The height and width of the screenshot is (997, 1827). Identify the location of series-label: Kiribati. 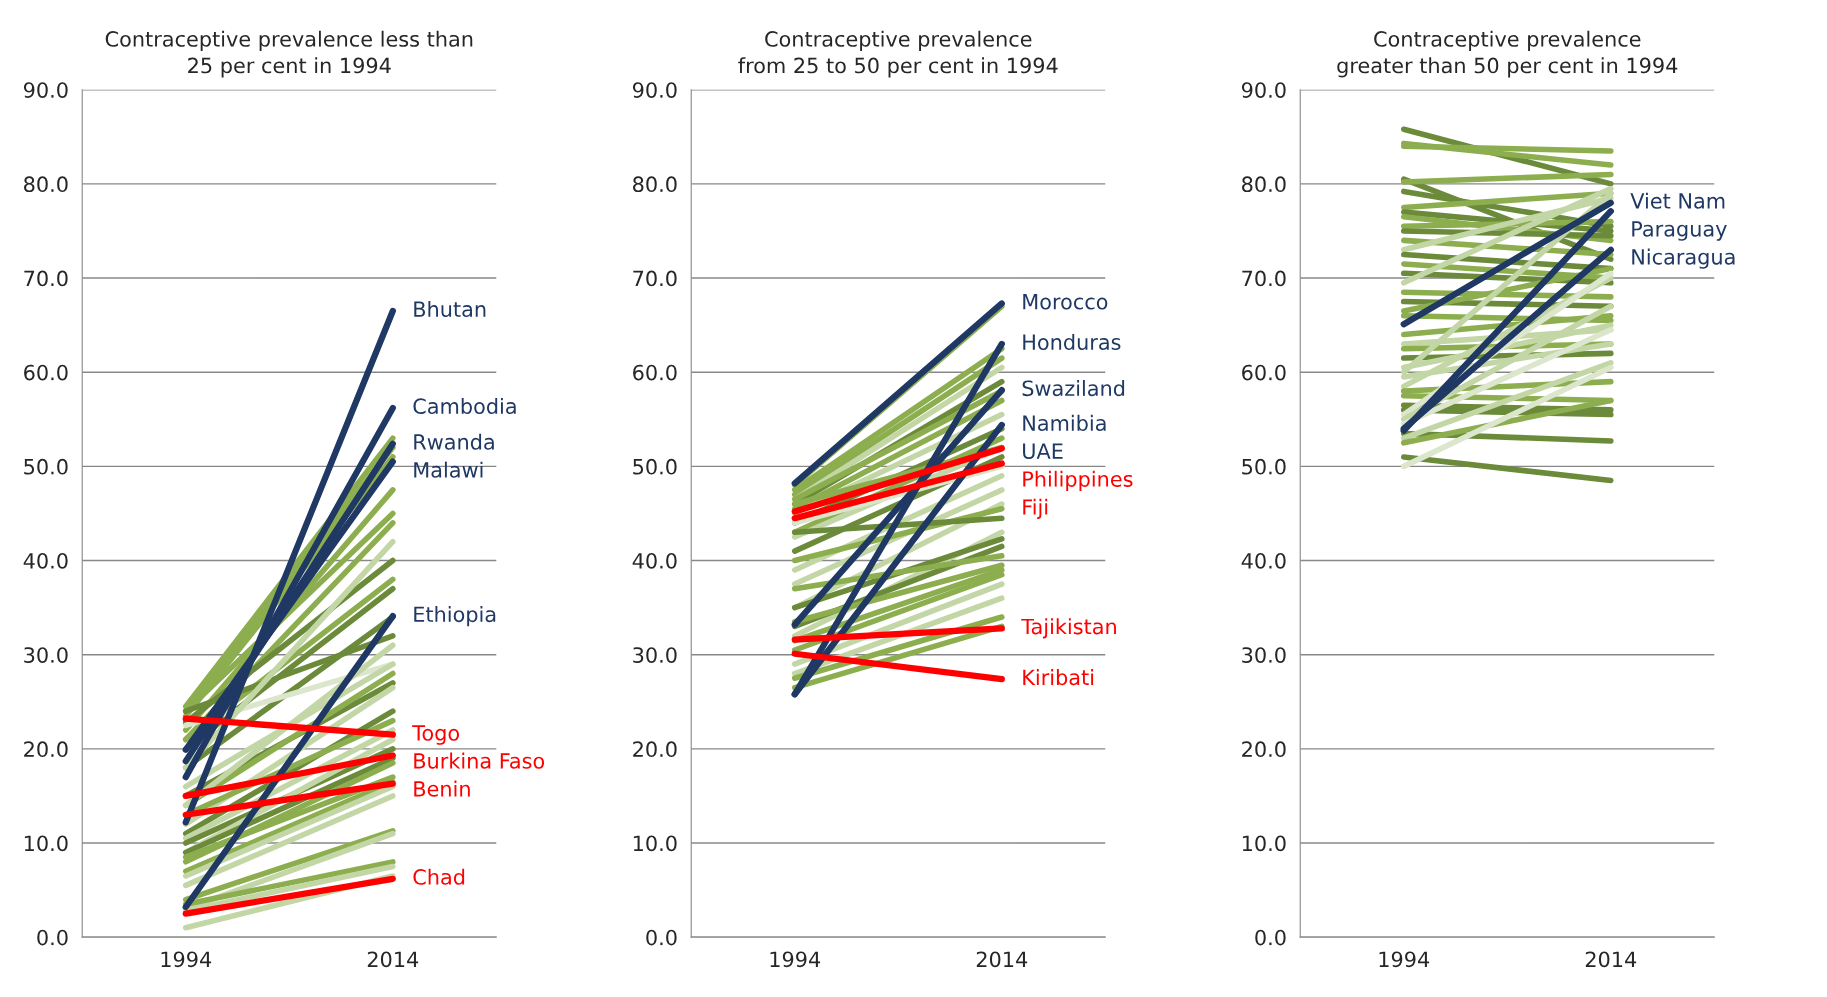
(1058, 677).